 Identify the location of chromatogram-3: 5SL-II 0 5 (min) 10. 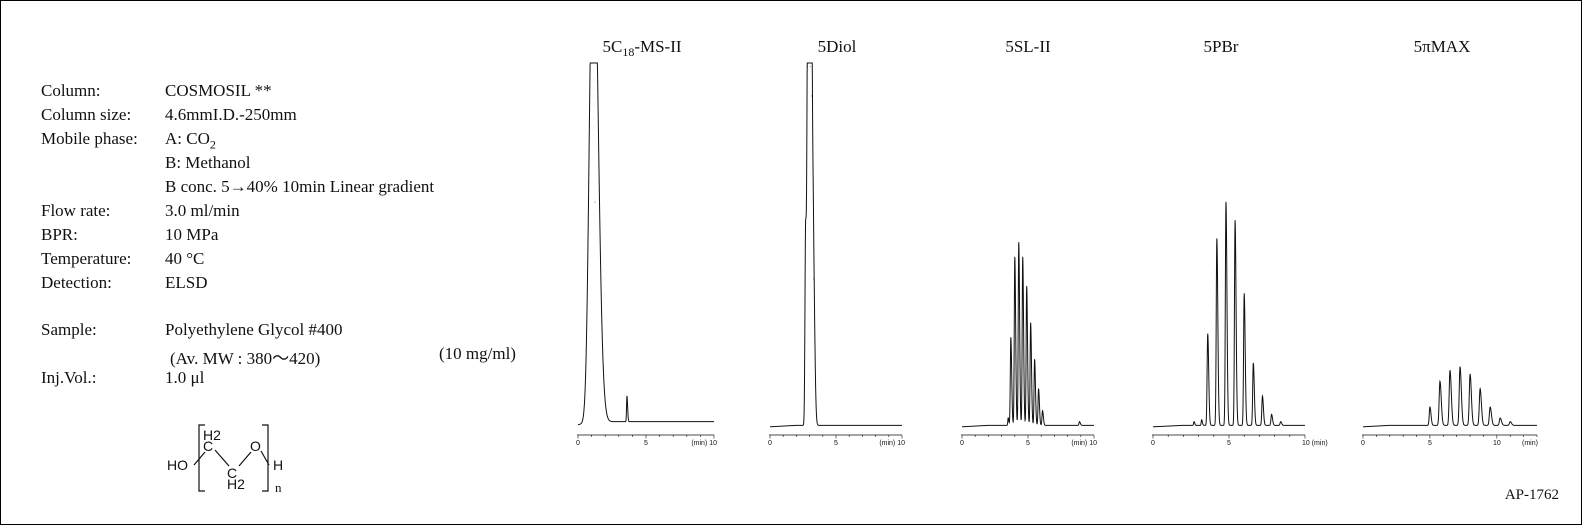
(1028, 242).